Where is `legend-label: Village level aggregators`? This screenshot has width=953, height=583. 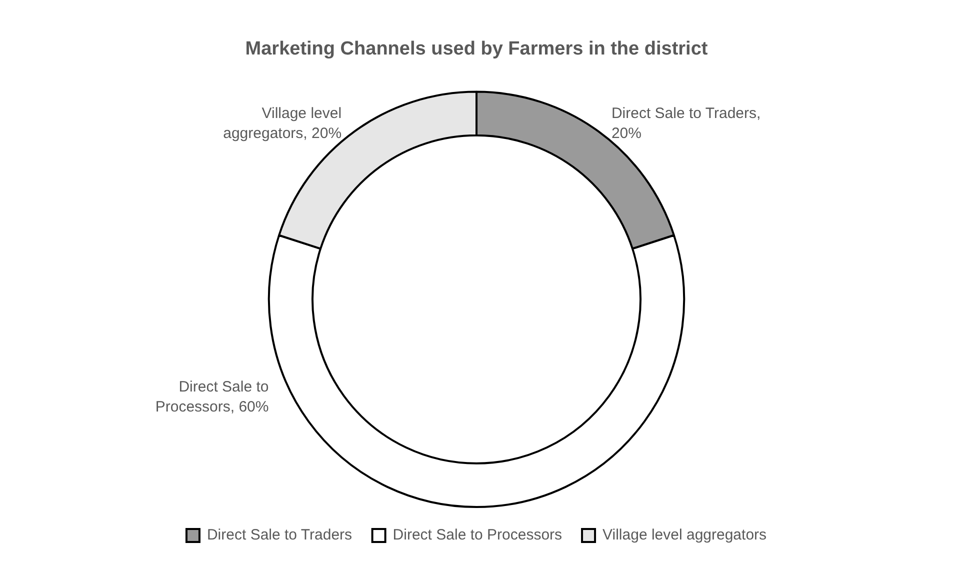
legend-label: Village level aggregators is located at coordinates (684, 535).